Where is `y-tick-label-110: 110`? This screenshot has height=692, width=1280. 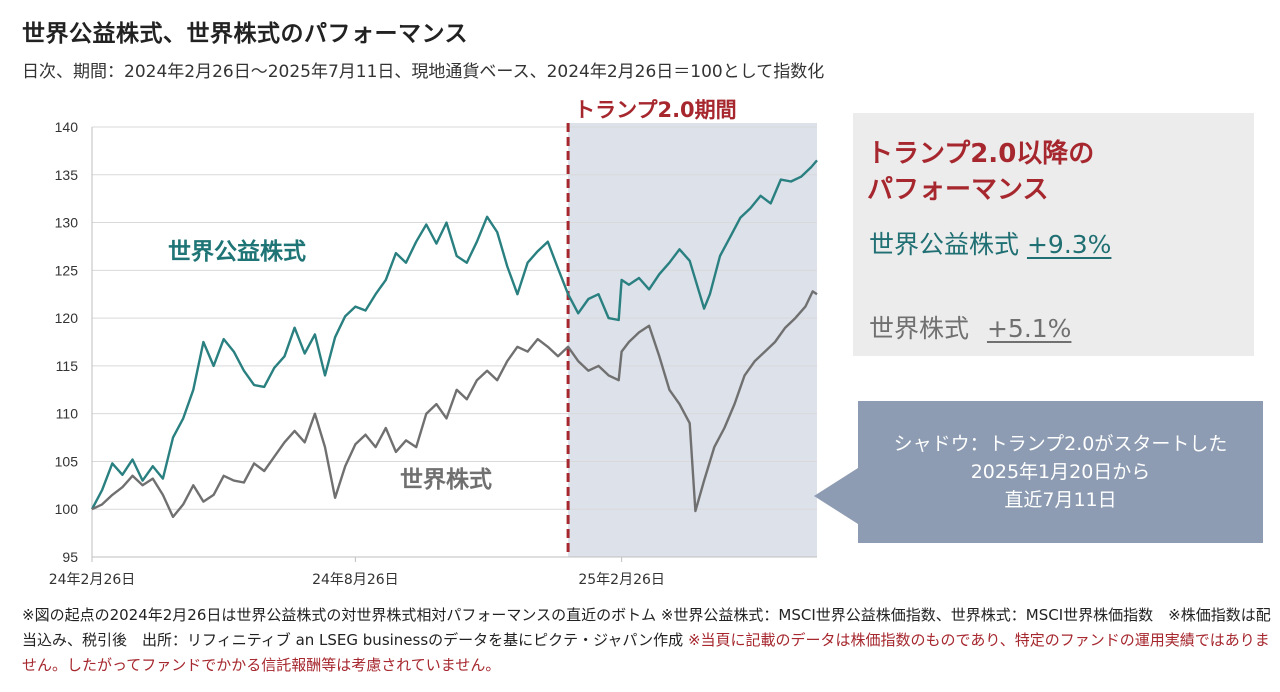
y-tick-label-110: 110 is located at coordinates (67, 414).